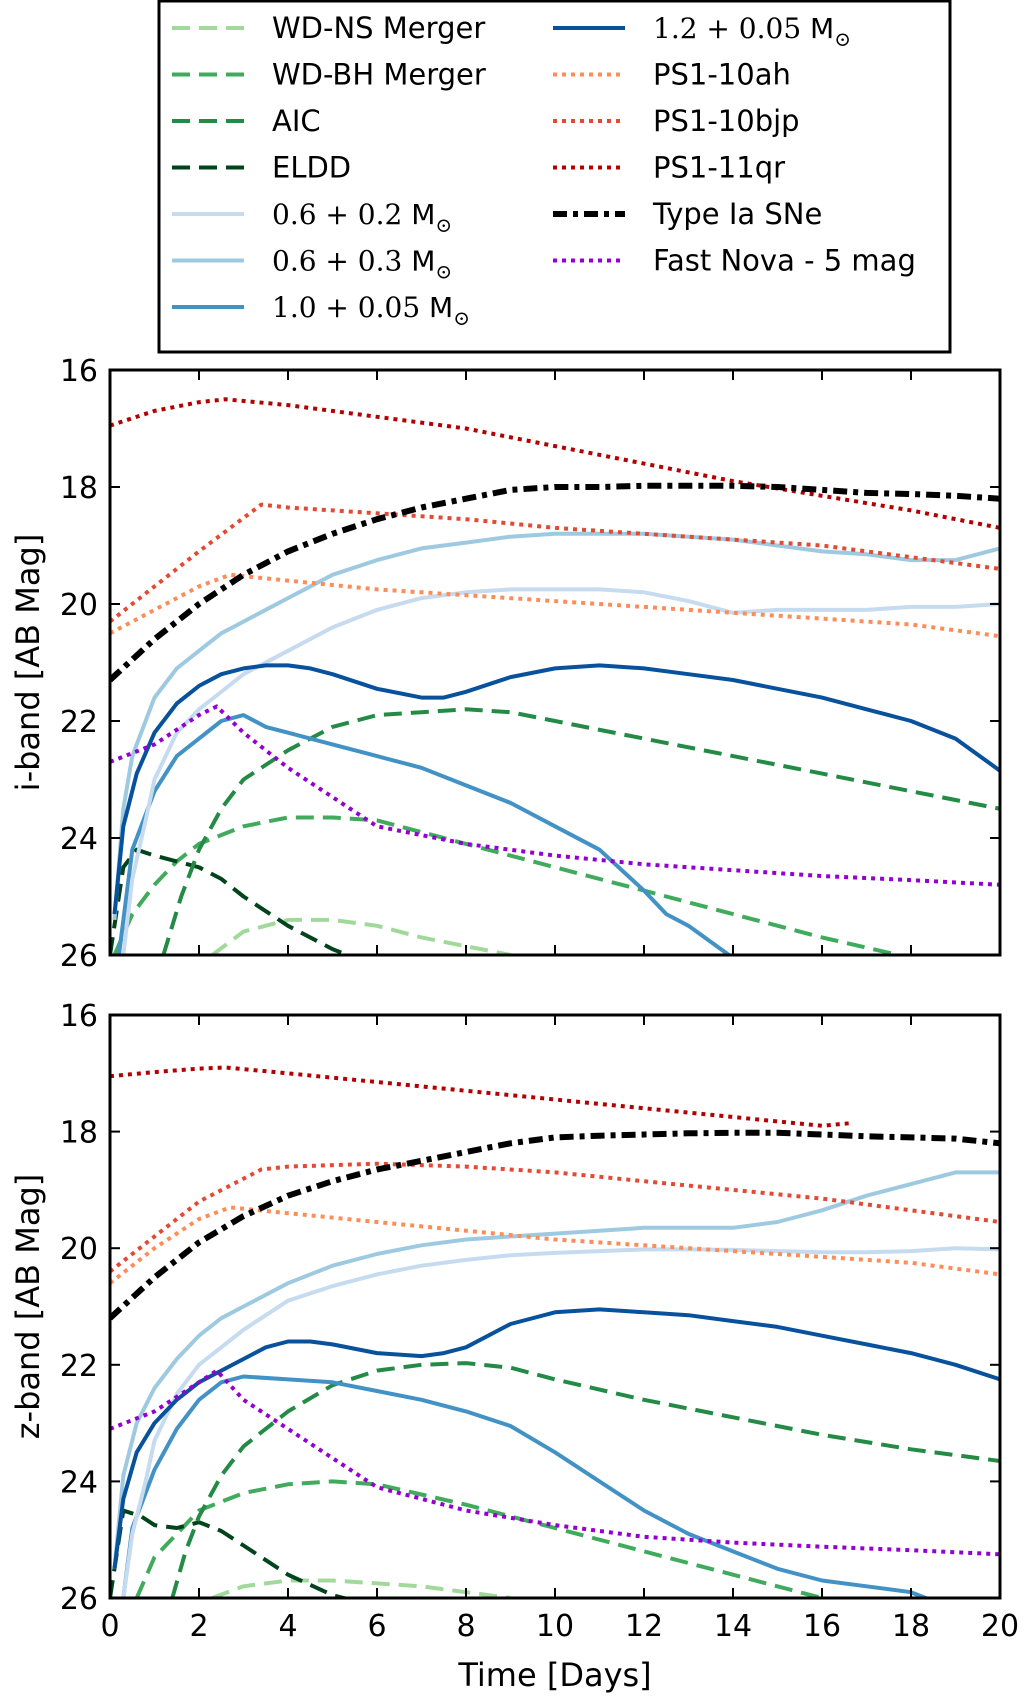 Image resolution: width=1025 pixels, height=1696 pixels. I want to click on x-tick-label: 2, so click(198, 1626).